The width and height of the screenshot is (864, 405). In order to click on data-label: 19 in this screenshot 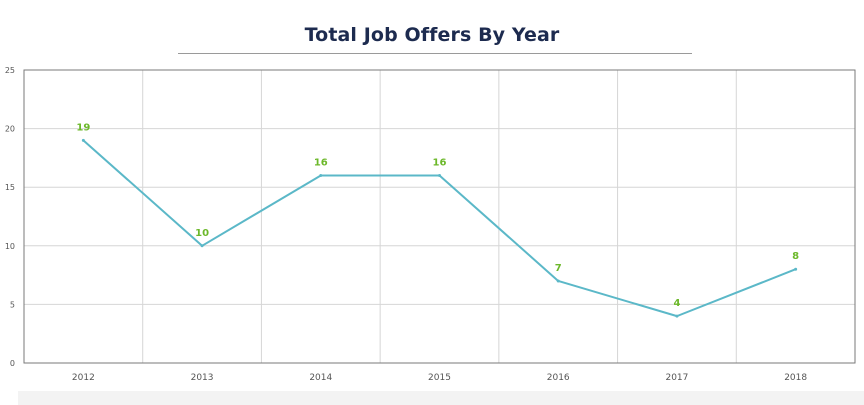, I will do `click(83, 127)`.